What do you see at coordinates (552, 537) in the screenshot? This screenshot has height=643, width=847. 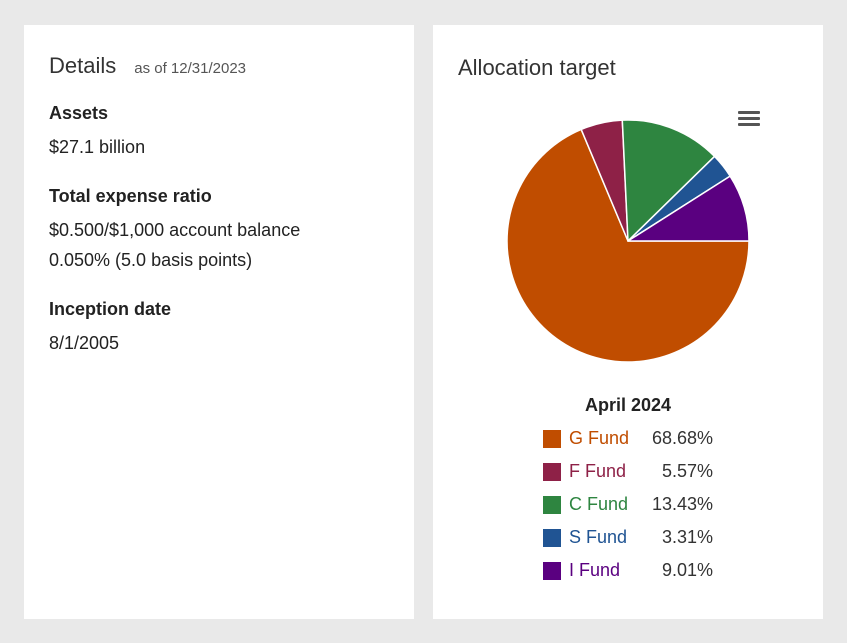 I see `legend-swatch-s-fund` at bounding box center [552, 537].